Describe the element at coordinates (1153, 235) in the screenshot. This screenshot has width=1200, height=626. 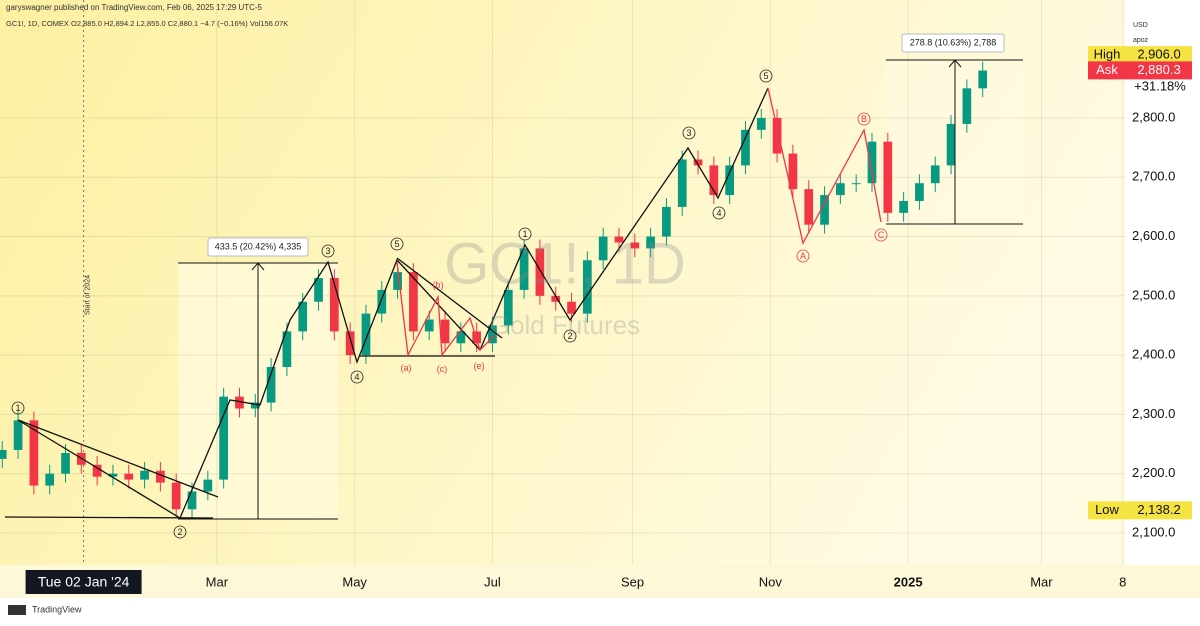
I see `y-tick-label: 2,600.0` at that location.